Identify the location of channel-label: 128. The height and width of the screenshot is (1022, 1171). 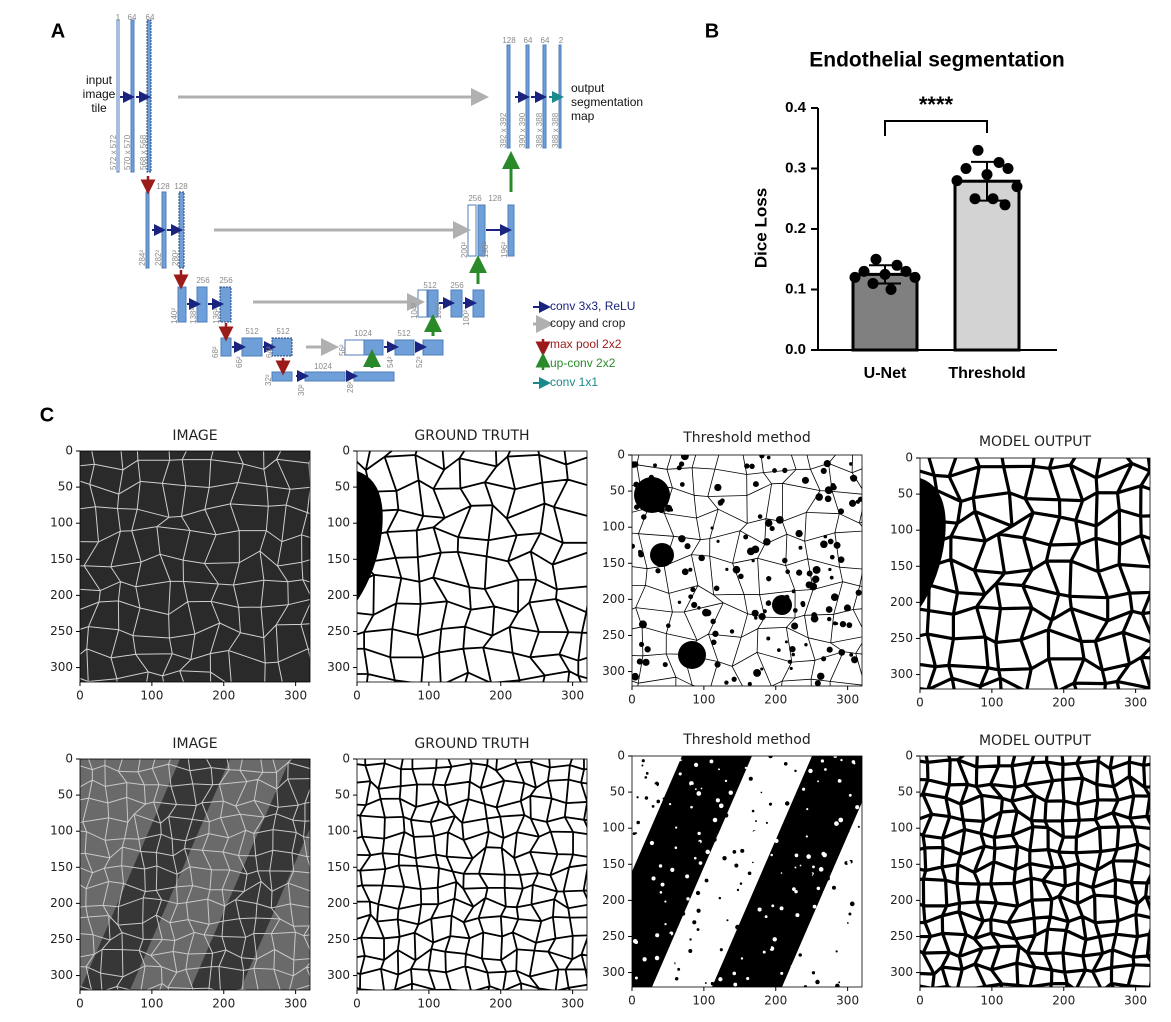
(181, 186).